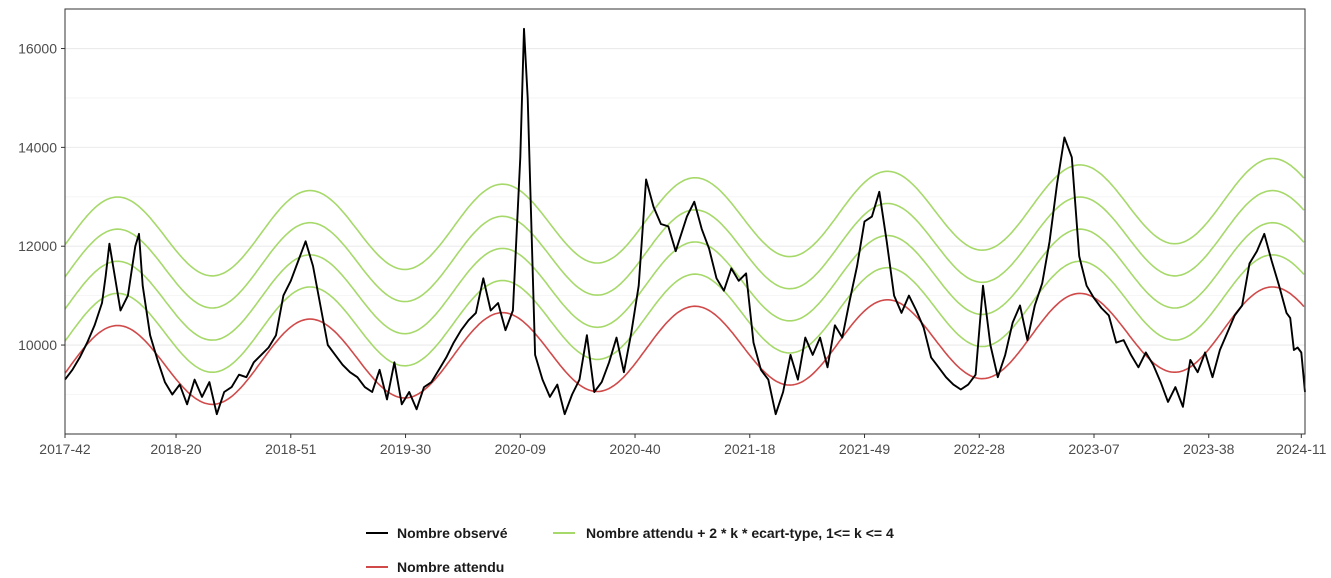 The image size is (1331, 578). Describe the element at coordinates (450, 567) in the screenshot. I see `legend-label-expected: Nombre attendu` at that location.